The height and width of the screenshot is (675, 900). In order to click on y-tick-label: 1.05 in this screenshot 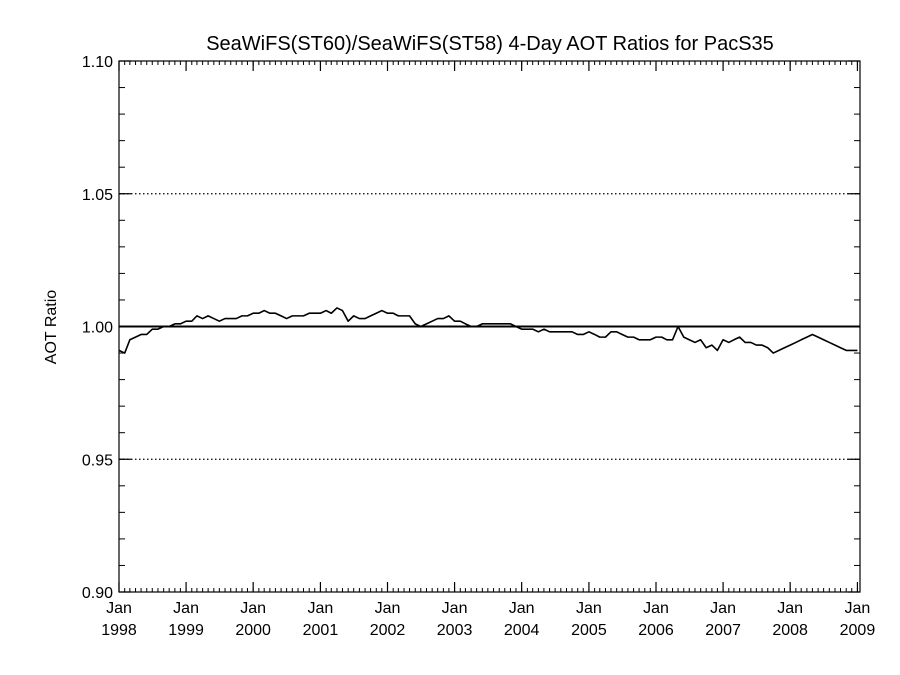, I will do `click(97, 195)`.